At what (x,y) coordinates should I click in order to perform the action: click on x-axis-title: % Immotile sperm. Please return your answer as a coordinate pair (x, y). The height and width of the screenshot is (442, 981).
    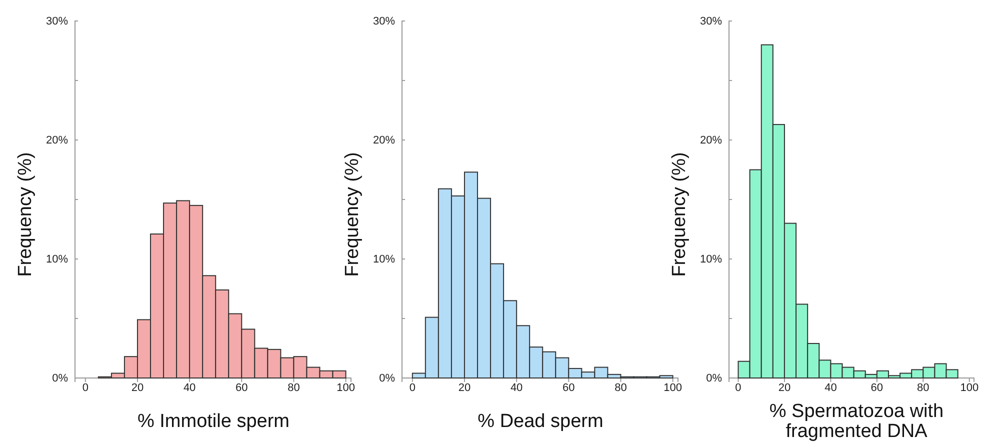
    Looking at the image, I should click on (213, 421).